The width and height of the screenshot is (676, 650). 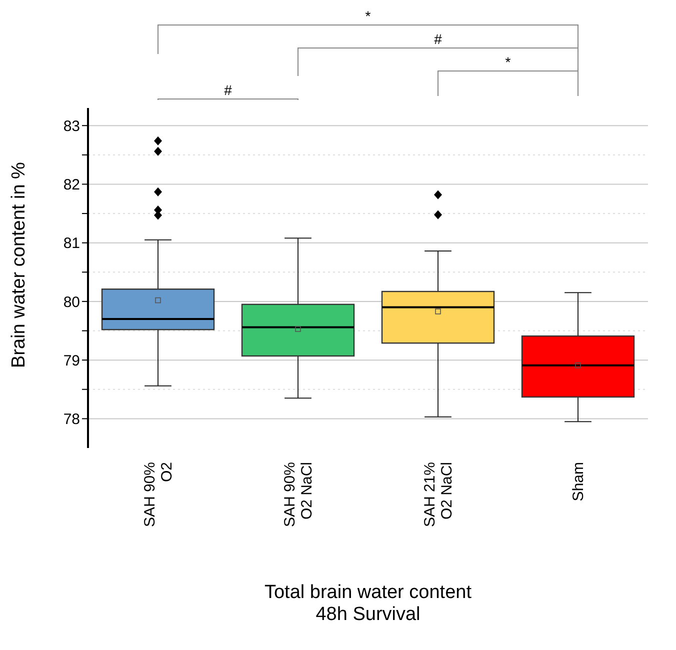 I want to click on y-tick-label: 82, so click(x=71, y=185).